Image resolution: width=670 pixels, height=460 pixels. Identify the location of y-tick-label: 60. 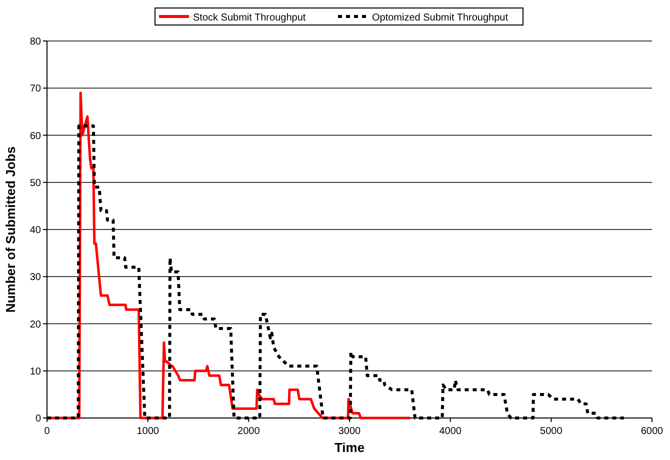
(36, 136).